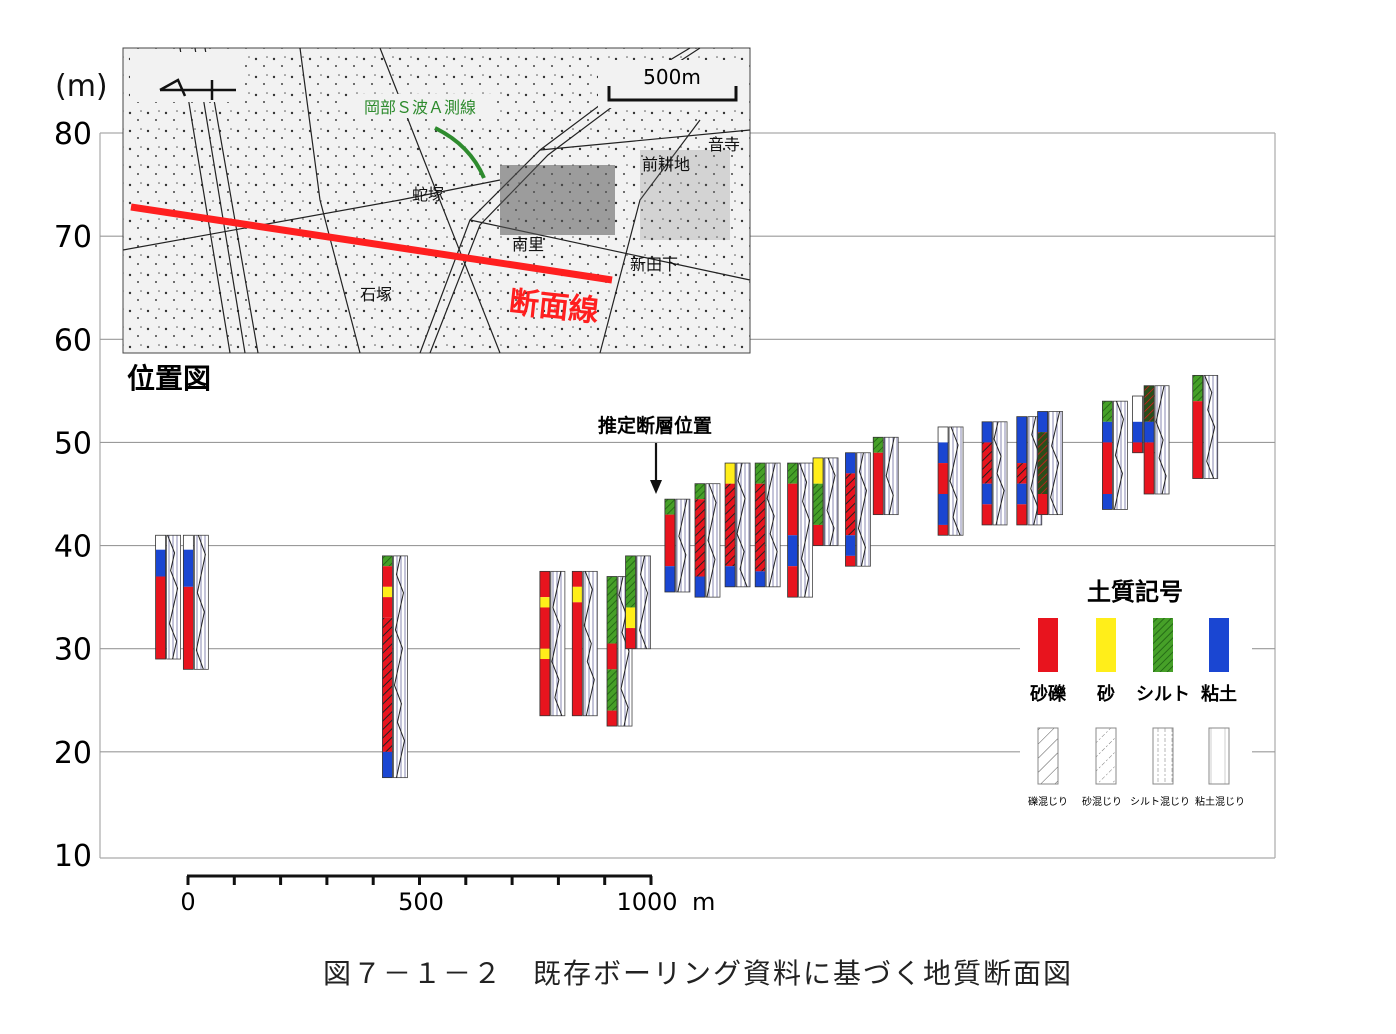  I want to click on y-tick-label: 60, so click(73, 340).